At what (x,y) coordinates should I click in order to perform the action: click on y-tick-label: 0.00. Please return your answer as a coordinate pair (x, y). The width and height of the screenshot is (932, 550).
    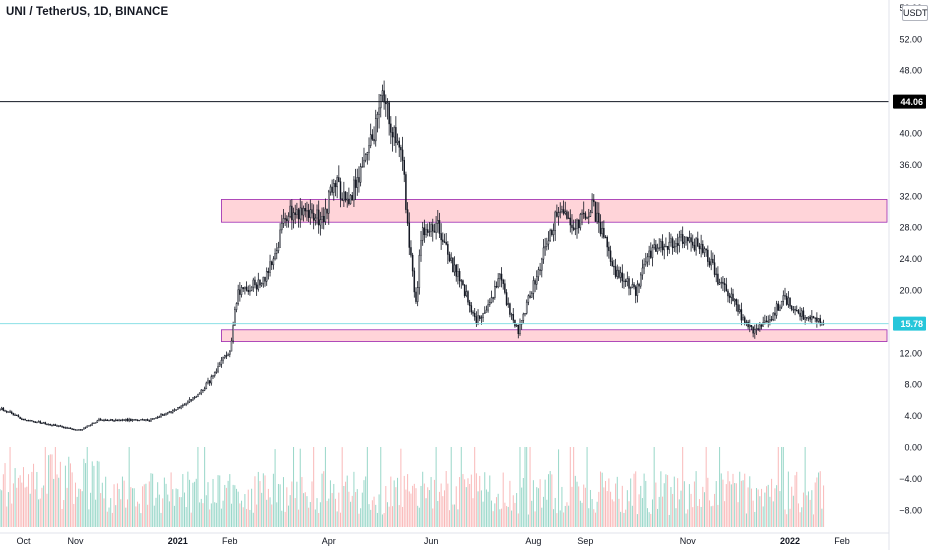
    Looking at the image, I should click on (913, 448).